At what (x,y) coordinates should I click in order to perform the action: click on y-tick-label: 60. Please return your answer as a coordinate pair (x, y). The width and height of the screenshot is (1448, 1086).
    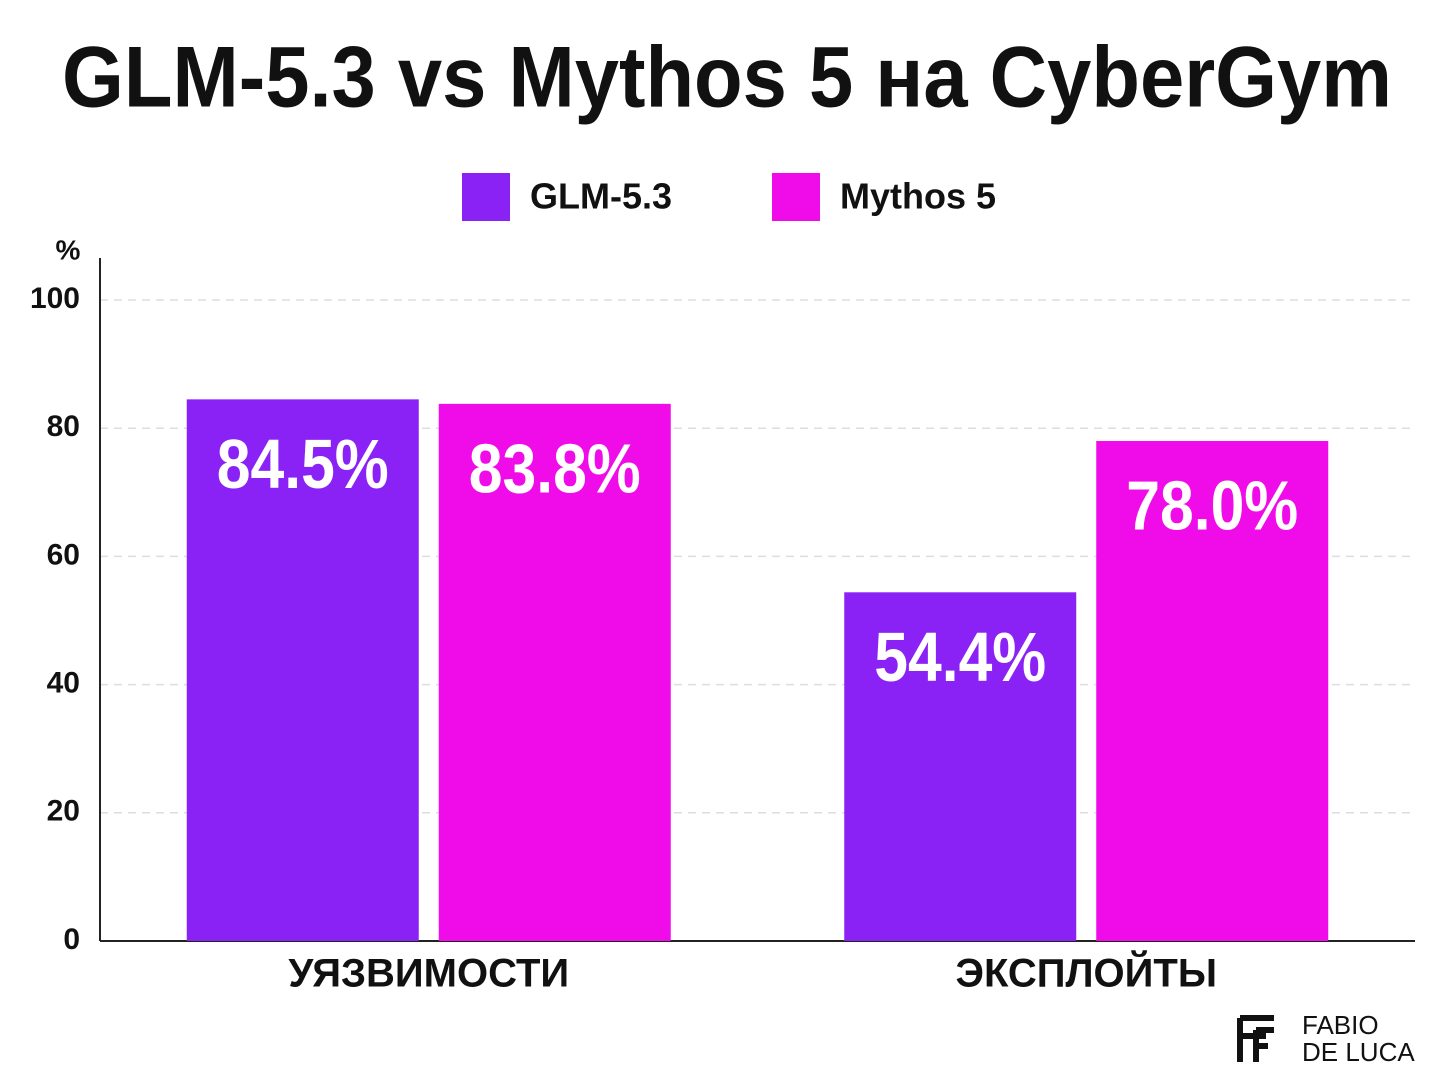
    Looking at the image, I should click on (63, 554).